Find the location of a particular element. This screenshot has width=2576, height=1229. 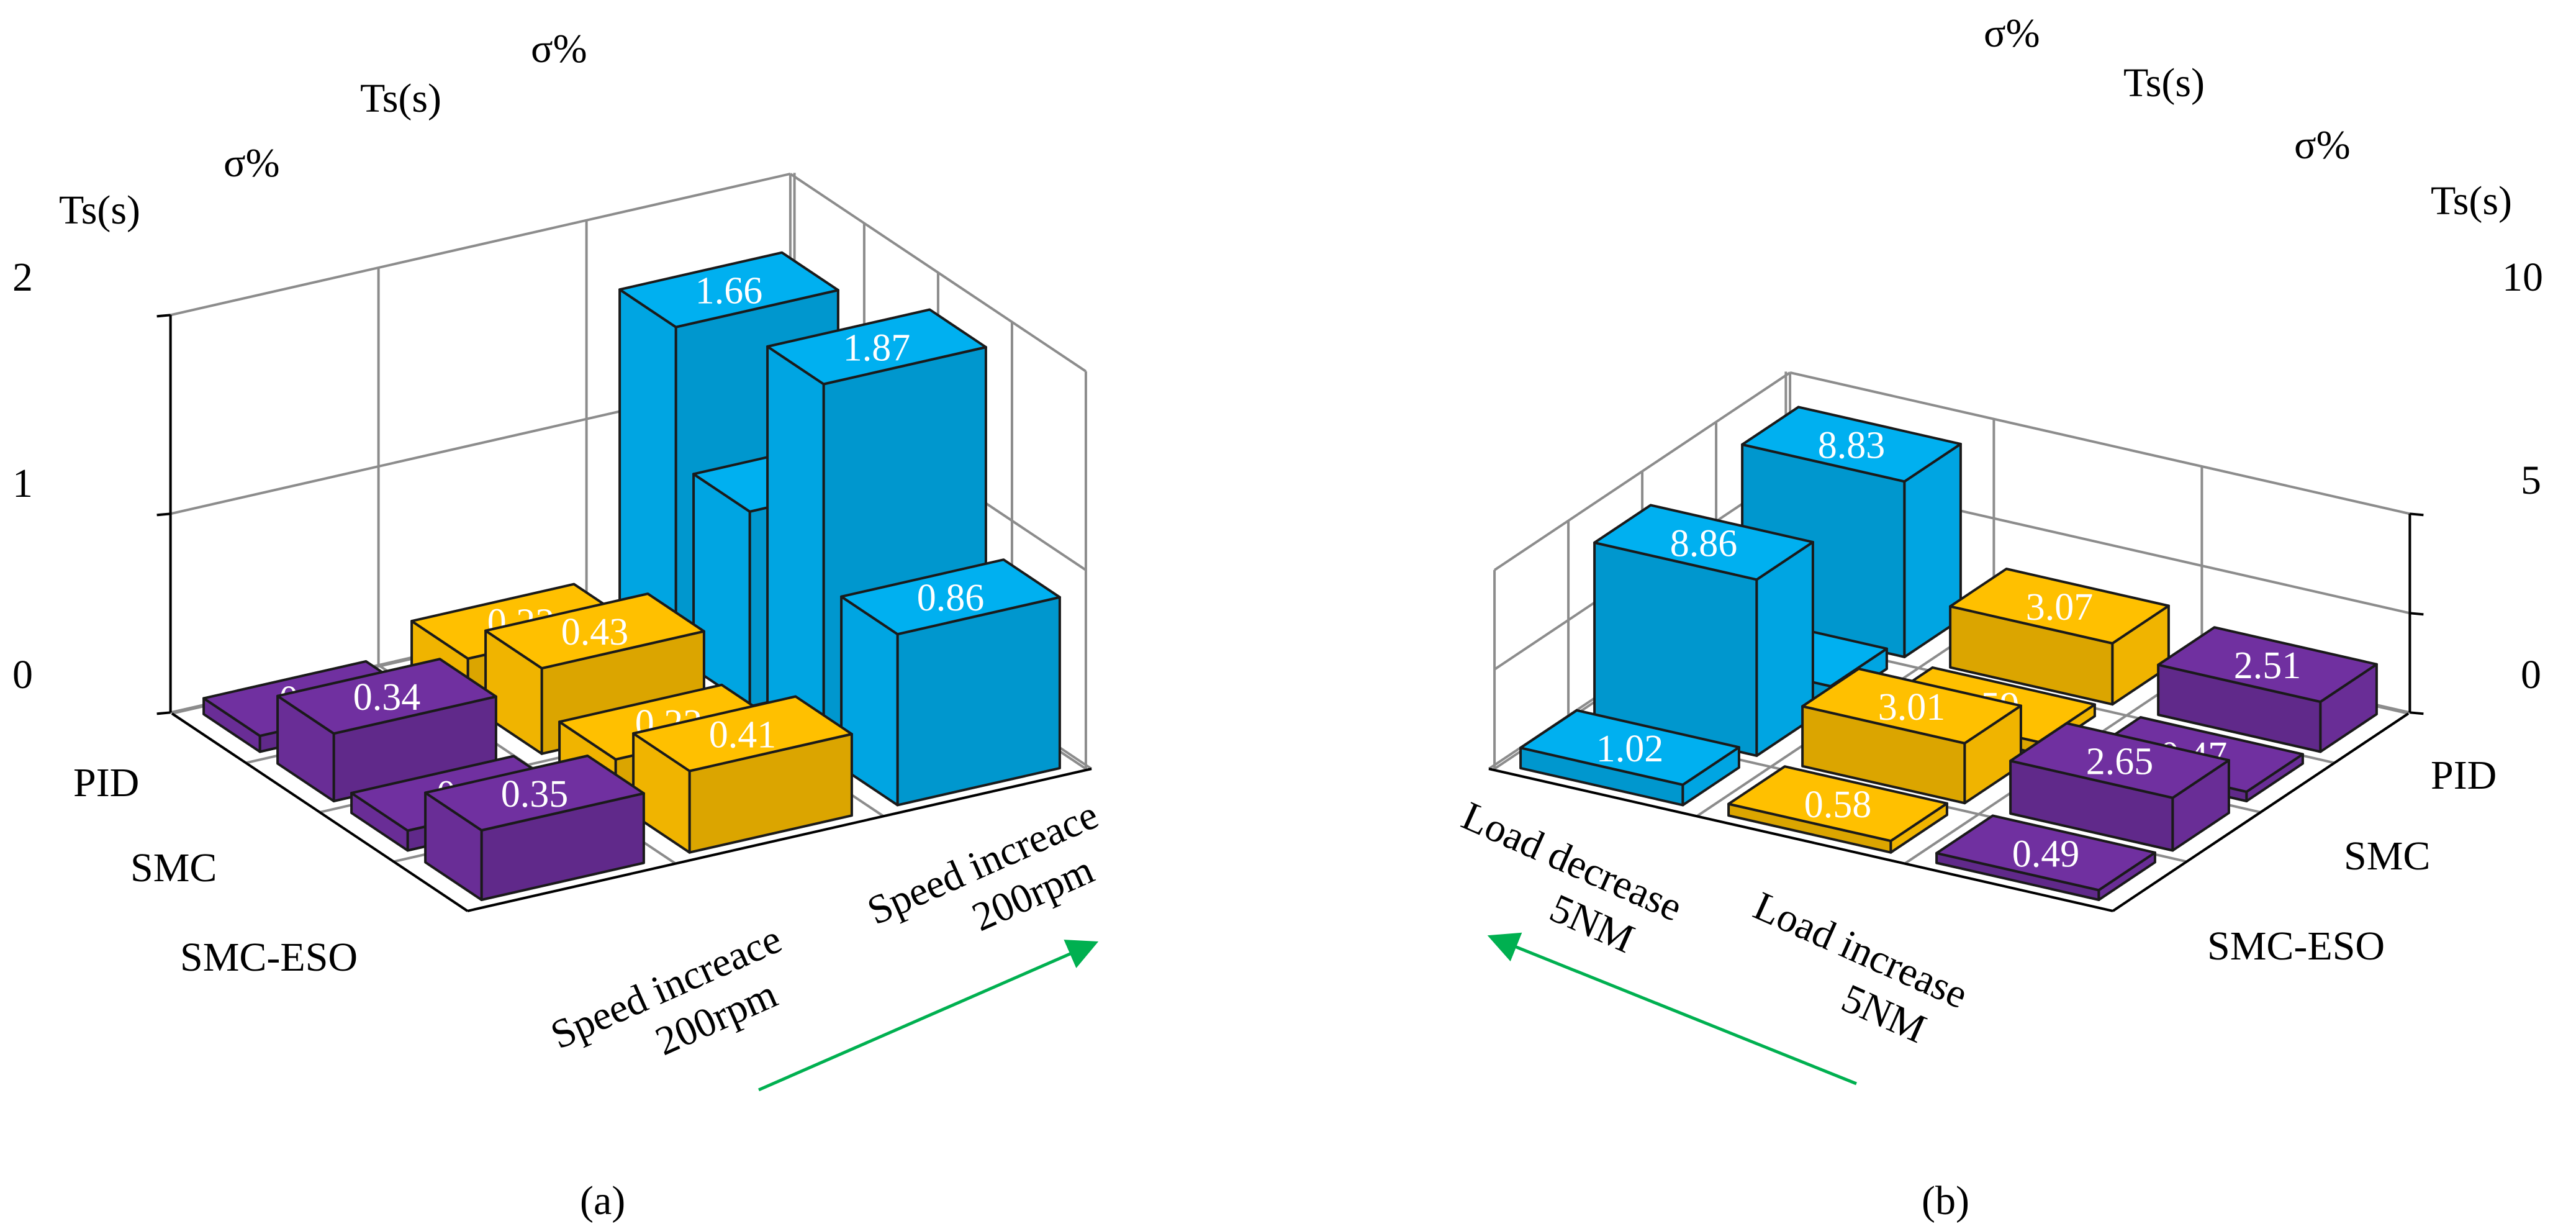

chart-a-metric-label-2: Ts(s) is located at coordinates (400, 98).